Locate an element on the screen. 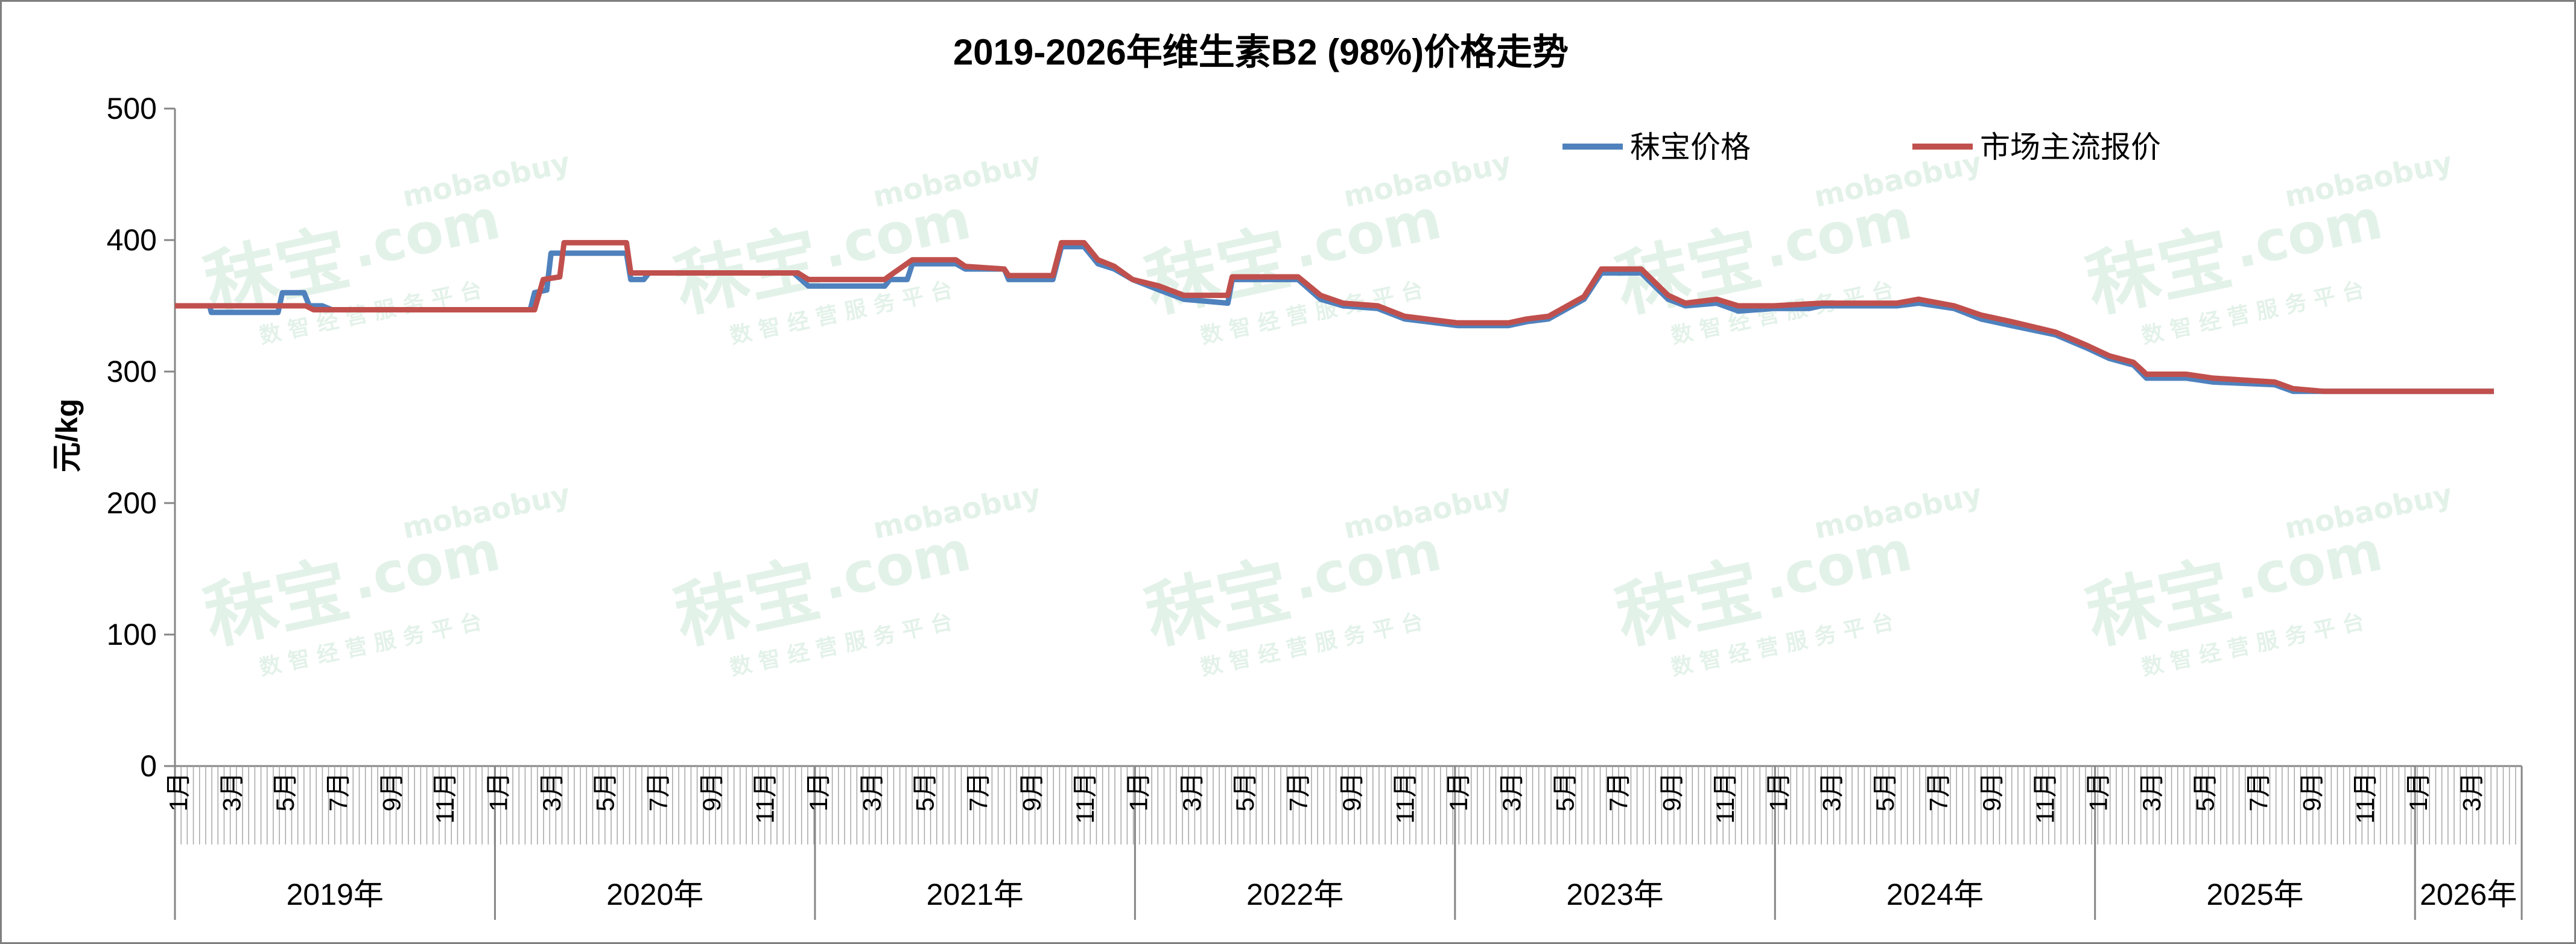 This screenshot has height=944, width=2576. year-label: 2024年 is located at coordinates (1935, 895).